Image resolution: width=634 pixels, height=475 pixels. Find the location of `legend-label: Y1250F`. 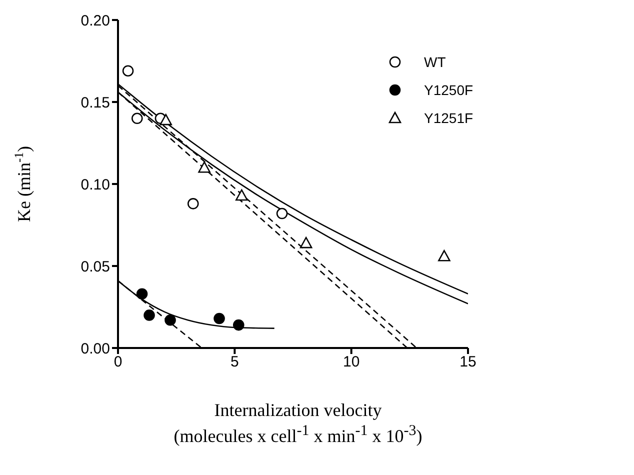

legend-label: Y1250F is located at coordinates (449, 90).